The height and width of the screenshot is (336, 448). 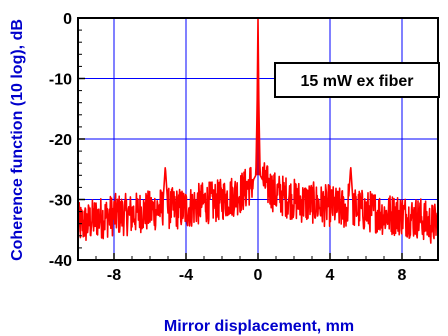 I want to click on x-axis-label: Mirror displacement, mm, so click(x=259, y=326).